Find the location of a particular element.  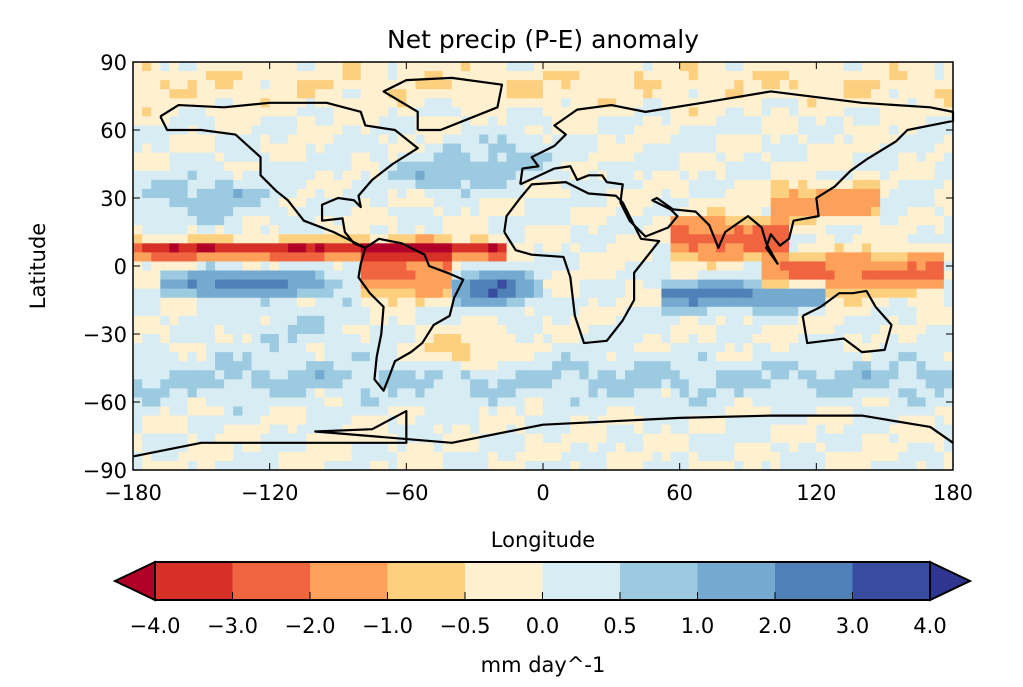

colorbar: −4.0 −3.0 −2.0 −1.0 −0.5 0.0 0.5 1.0 2.0 3.0 4.0 is located at coordinates (542, 599).